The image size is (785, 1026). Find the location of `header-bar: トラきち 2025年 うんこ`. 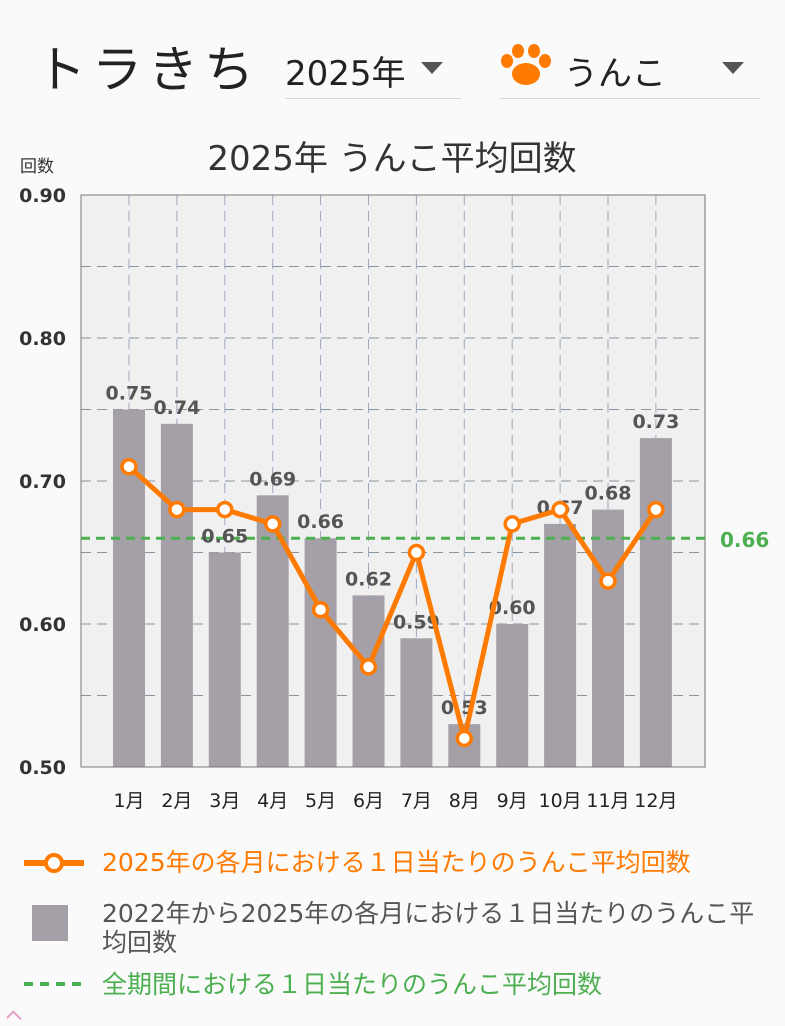

header-bar: トラきち 2025年 うんこ is located at coordinates (392, 55).